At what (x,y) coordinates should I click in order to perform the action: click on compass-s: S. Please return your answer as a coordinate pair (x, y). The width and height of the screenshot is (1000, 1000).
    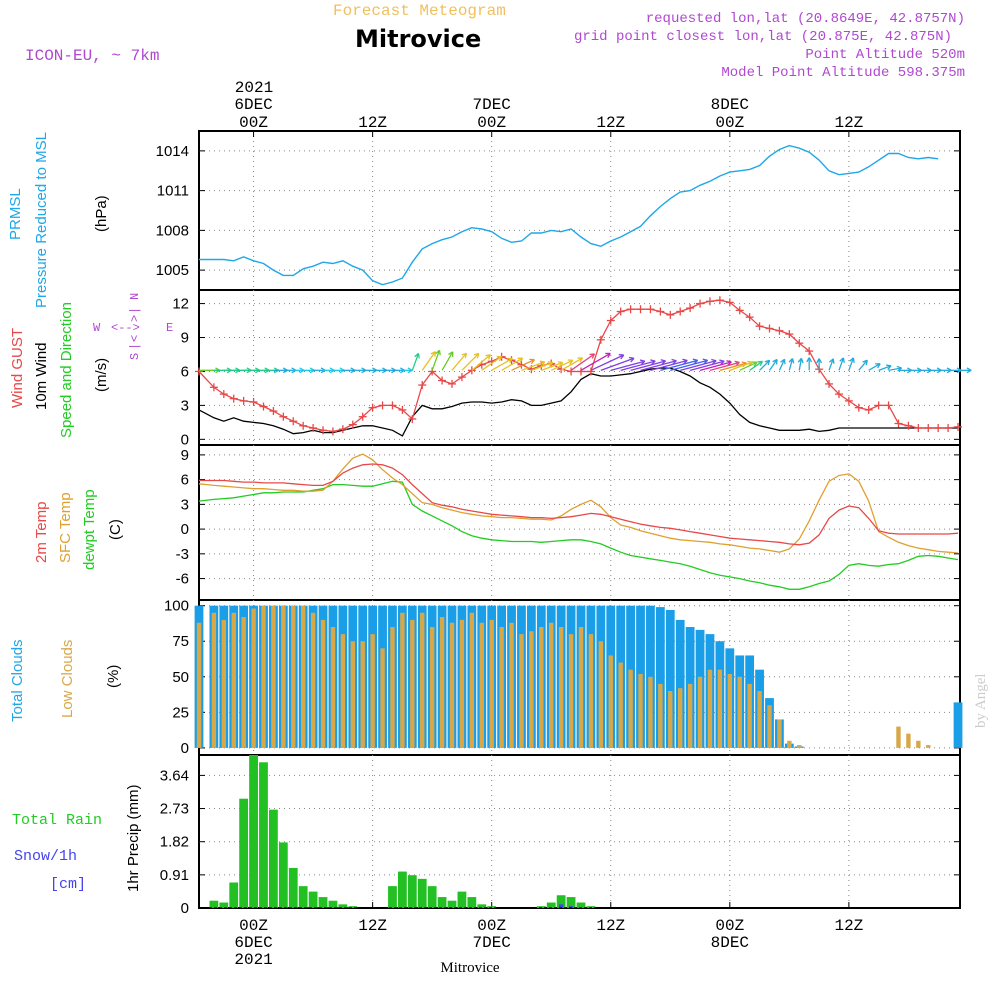
    Looking at the image, I should click on (135, 356).